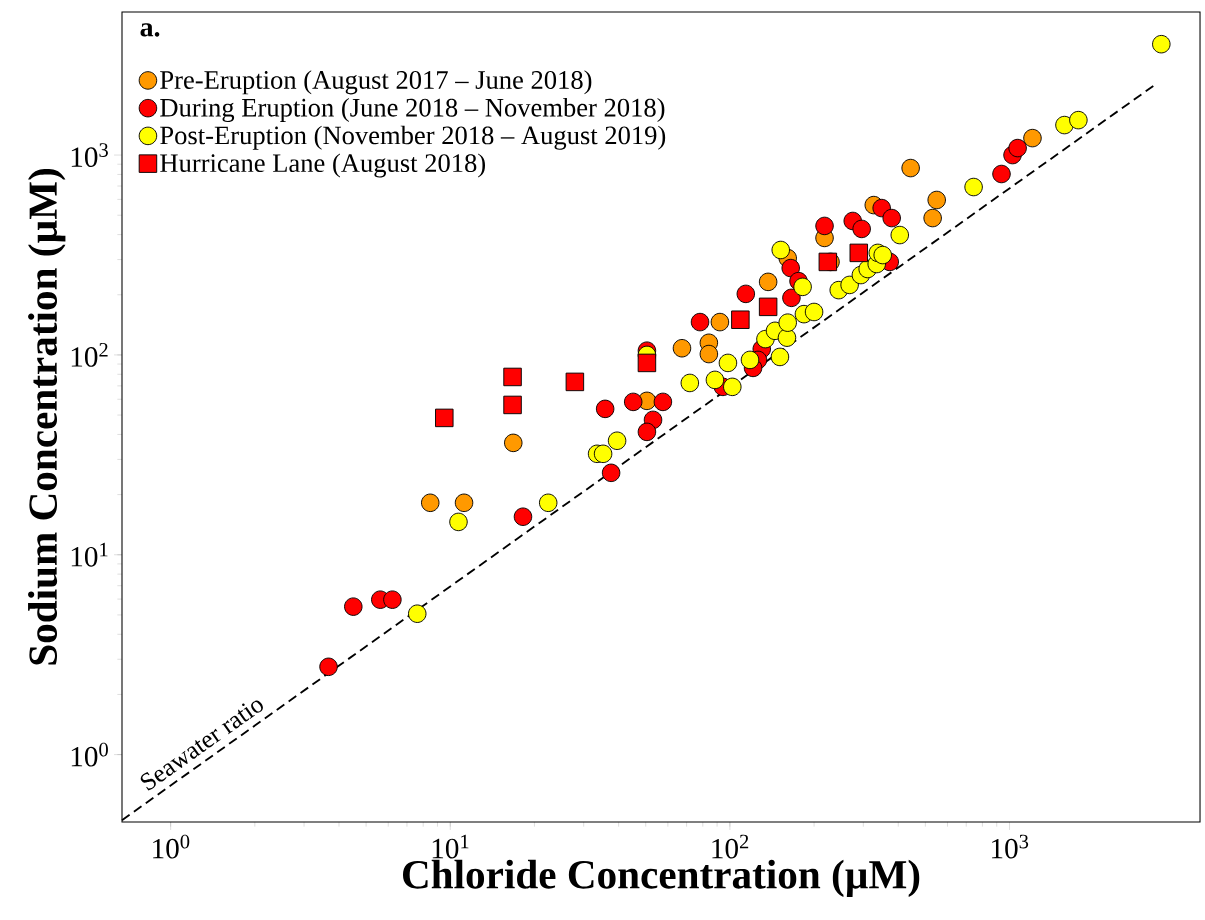  What do you see at coordinates (47, 417) in the screenshot?
I see `y-axis-title: Sodium Concentration (µM)` at bounding box center [47, 417].